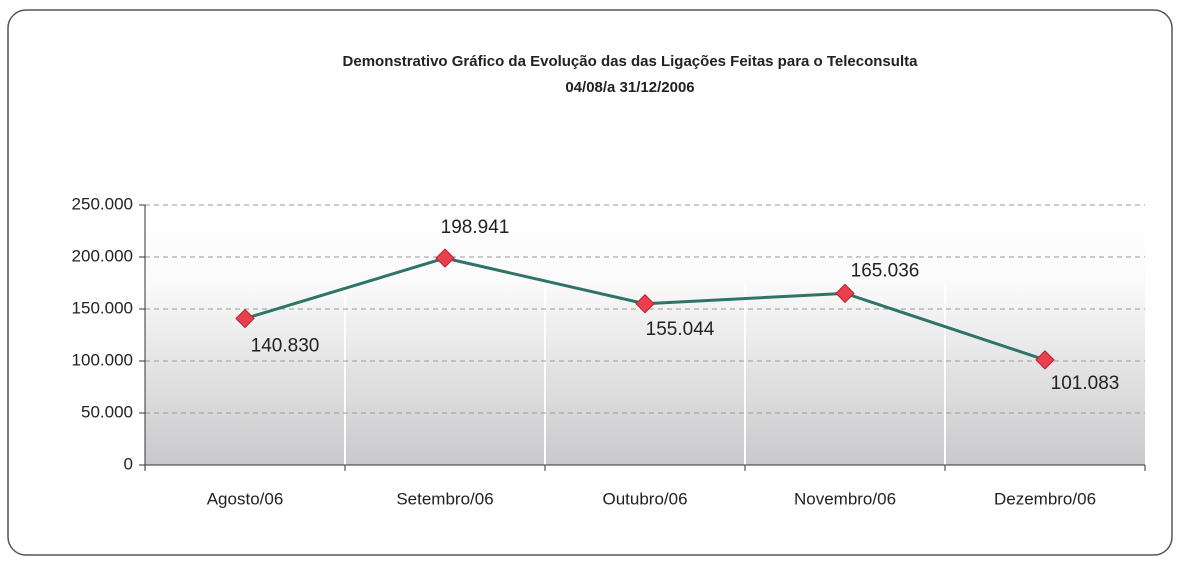 The image size is (1182, 564). What do you see at coordinates (245, 498) in the screenshot?
I see `x-tick-label: Agosto/06` at bounding box center [245, 498].